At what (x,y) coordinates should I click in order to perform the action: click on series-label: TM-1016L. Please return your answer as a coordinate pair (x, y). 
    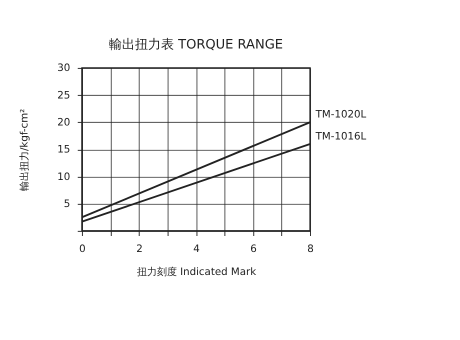
    Looking at the image, I should click on (340, 136).